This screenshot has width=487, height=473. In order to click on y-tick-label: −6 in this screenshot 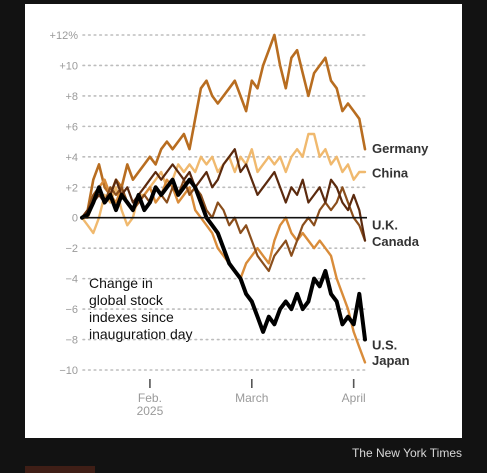, I will do `click(71, 310)`.